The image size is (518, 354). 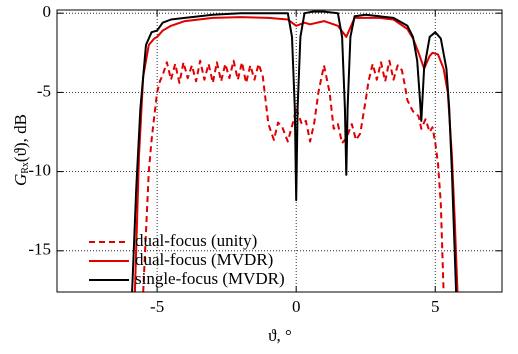 What do you see at coordinates (157, 306) in the screenshot?
I see `x-tick-label: -5` at bounding box center [157, 306].